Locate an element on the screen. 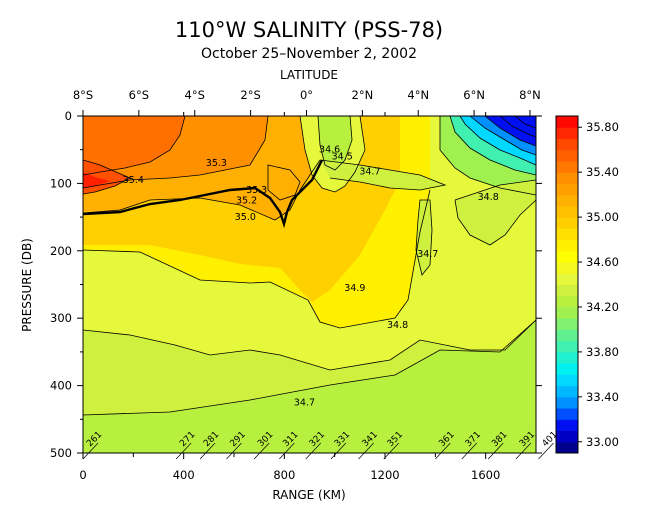  lat-tick-label: 6°S is located at coordinates (139, 95).